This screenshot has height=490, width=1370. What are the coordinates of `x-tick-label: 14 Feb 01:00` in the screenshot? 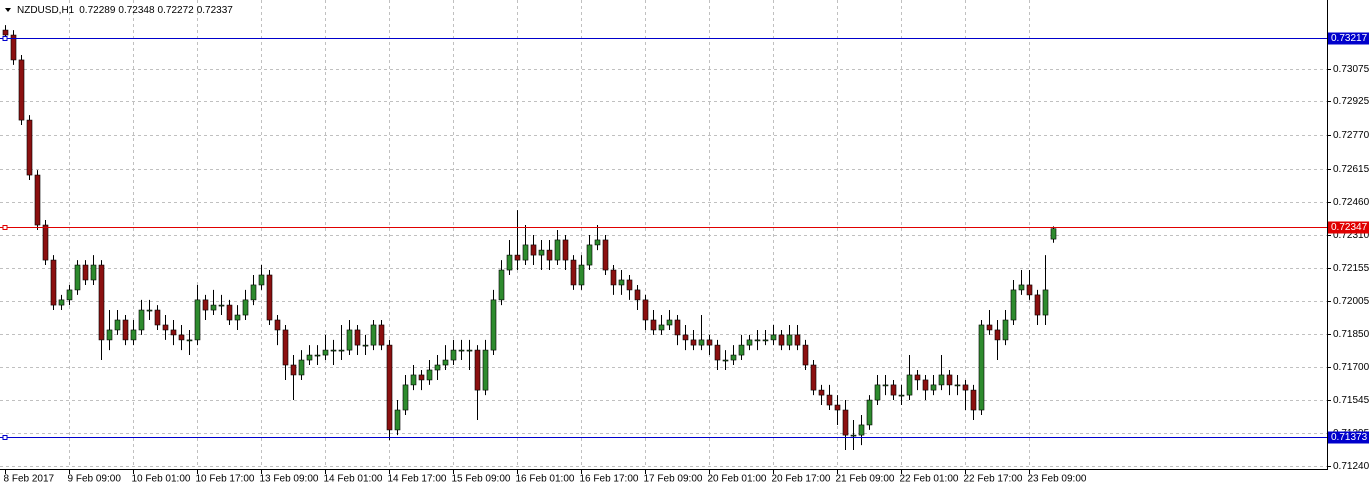 It's located at (353, 479).